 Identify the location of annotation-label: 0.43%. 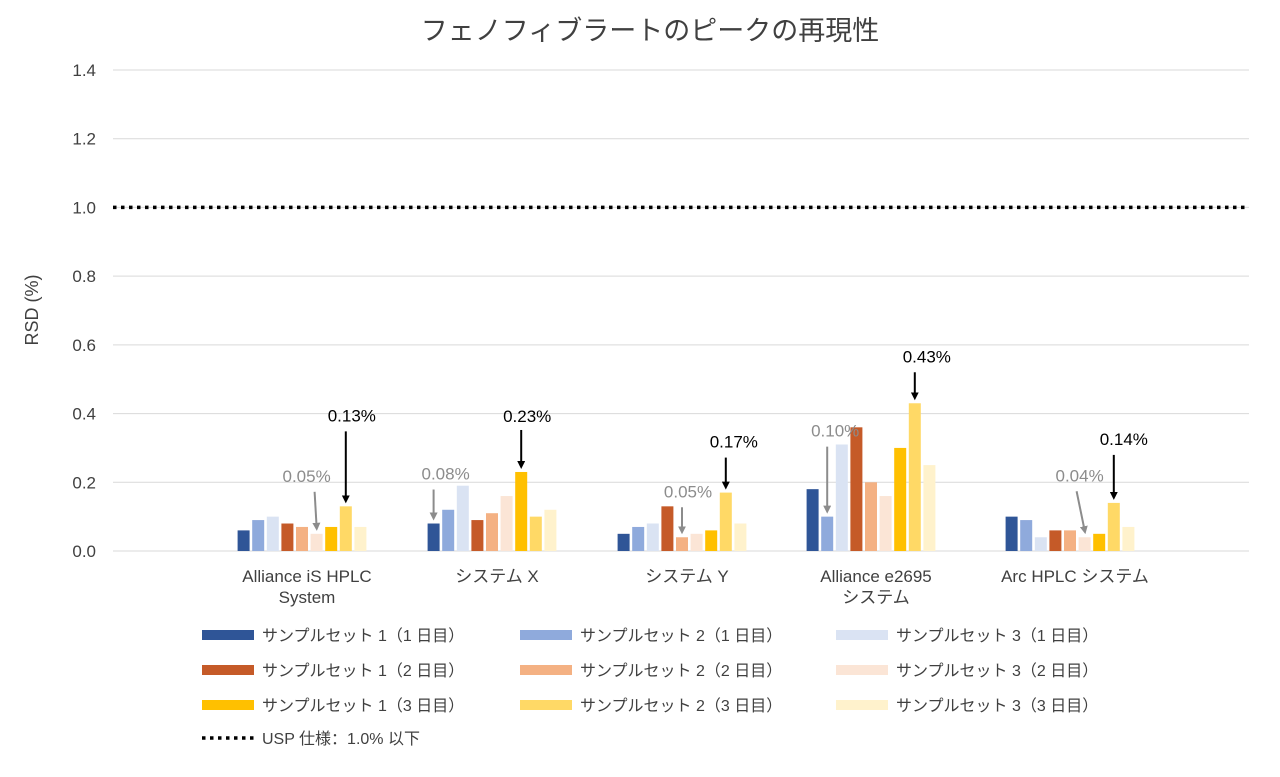
(927, 356).